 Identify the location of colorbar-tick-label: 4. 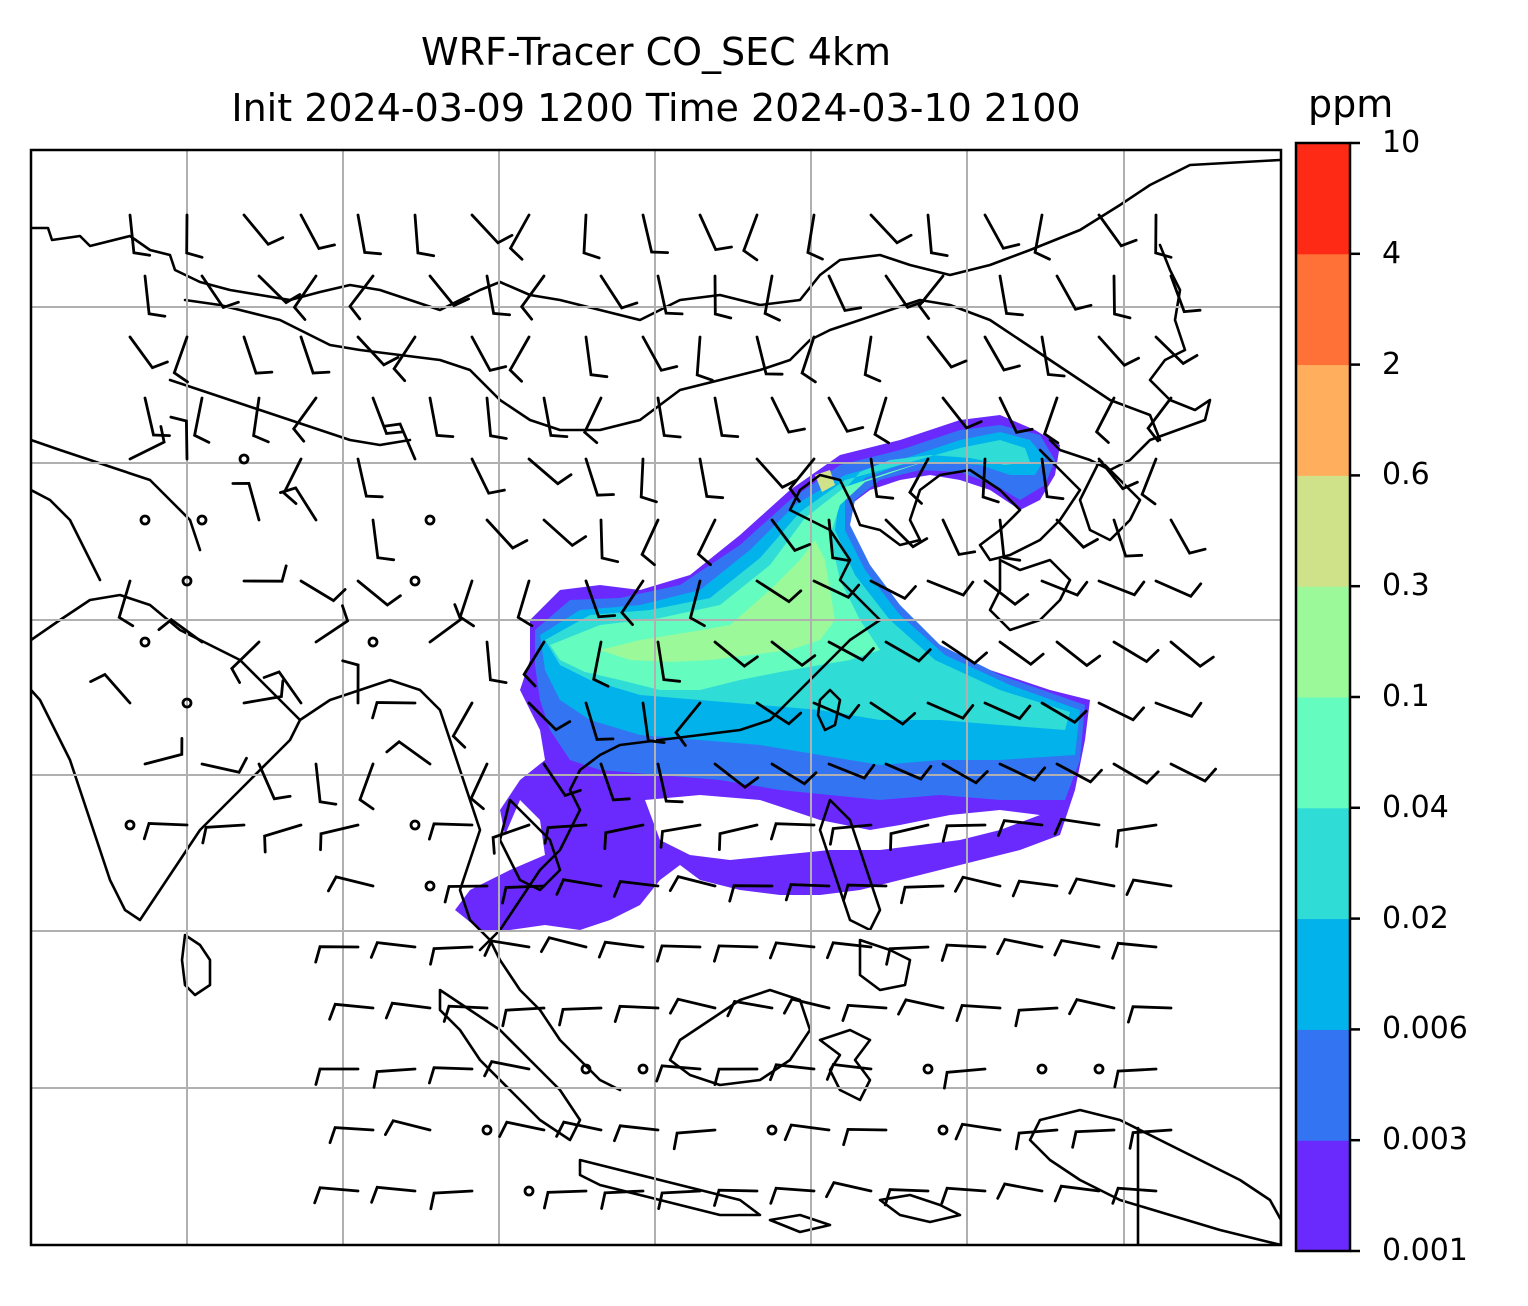
(1392, 253).